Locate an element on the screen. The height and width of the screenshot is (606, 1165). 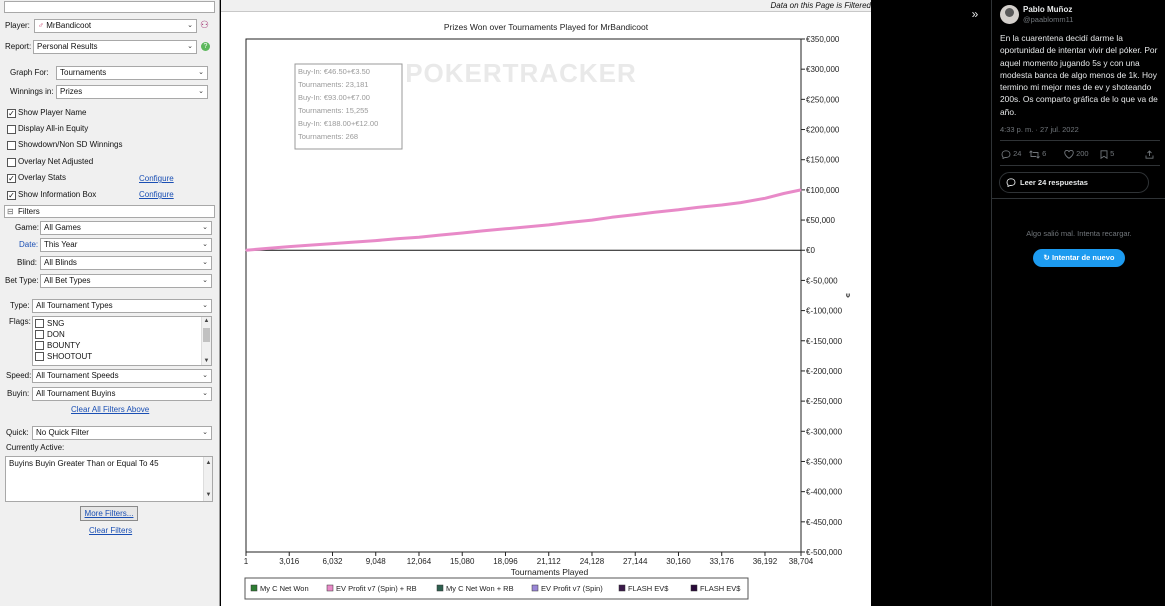
configure-overlay-link: Configure is located at coordinates (156, 178).